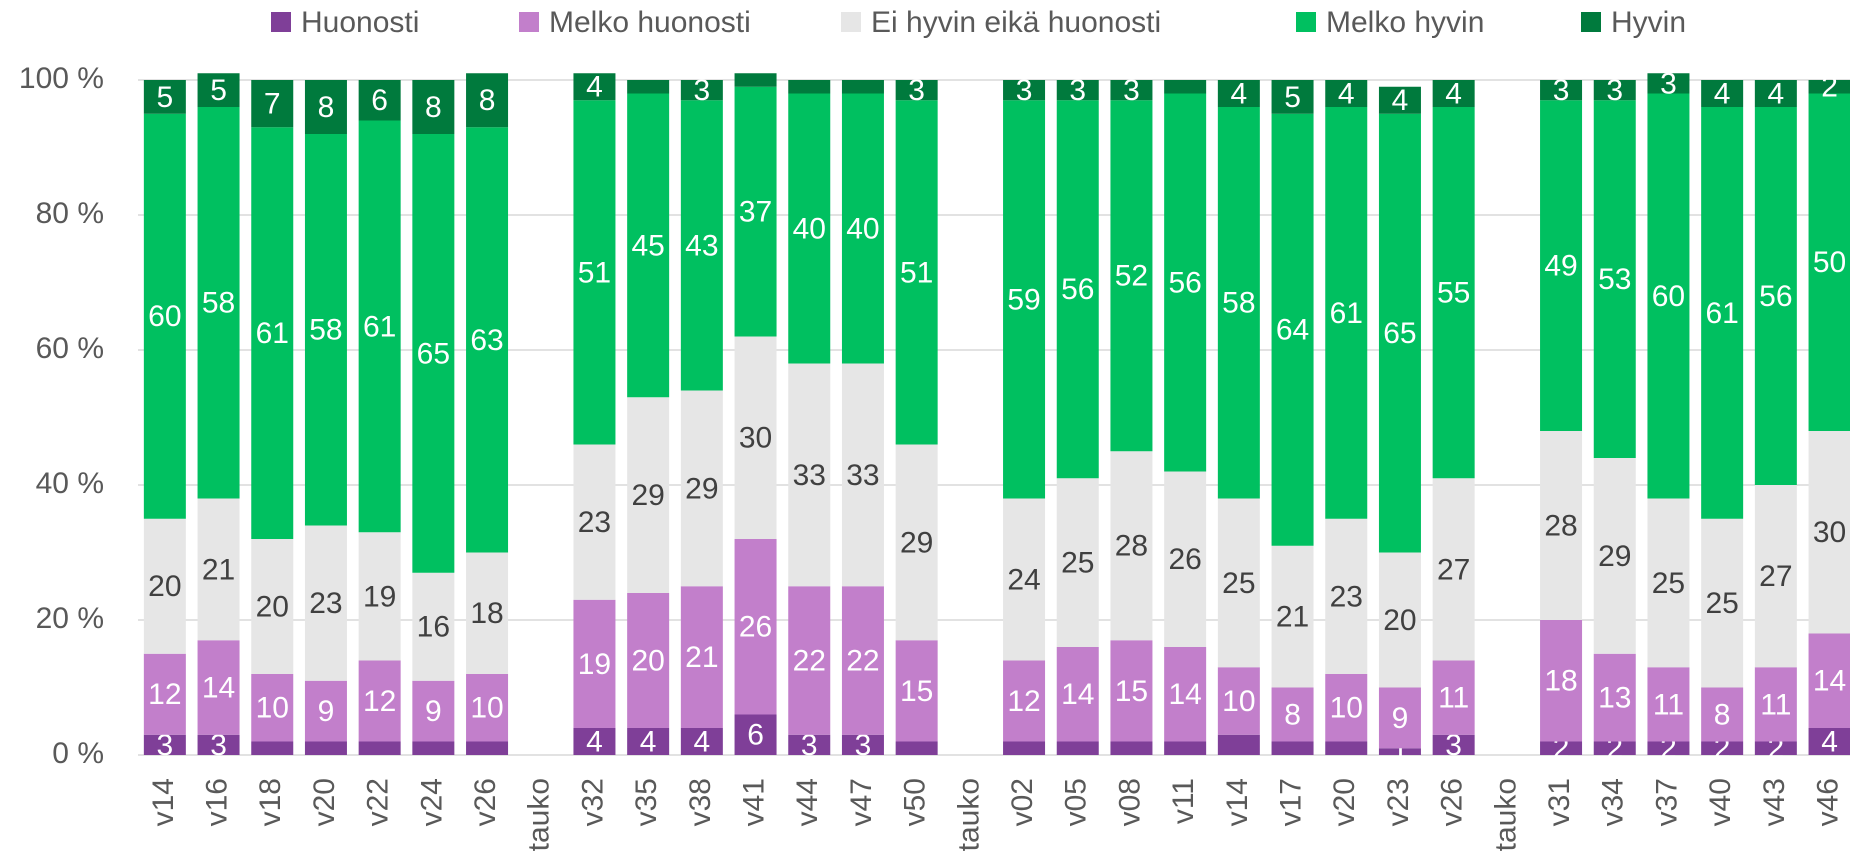 The image size is (1850, 865). I want to click on data-label: 15, so click(916, 691).